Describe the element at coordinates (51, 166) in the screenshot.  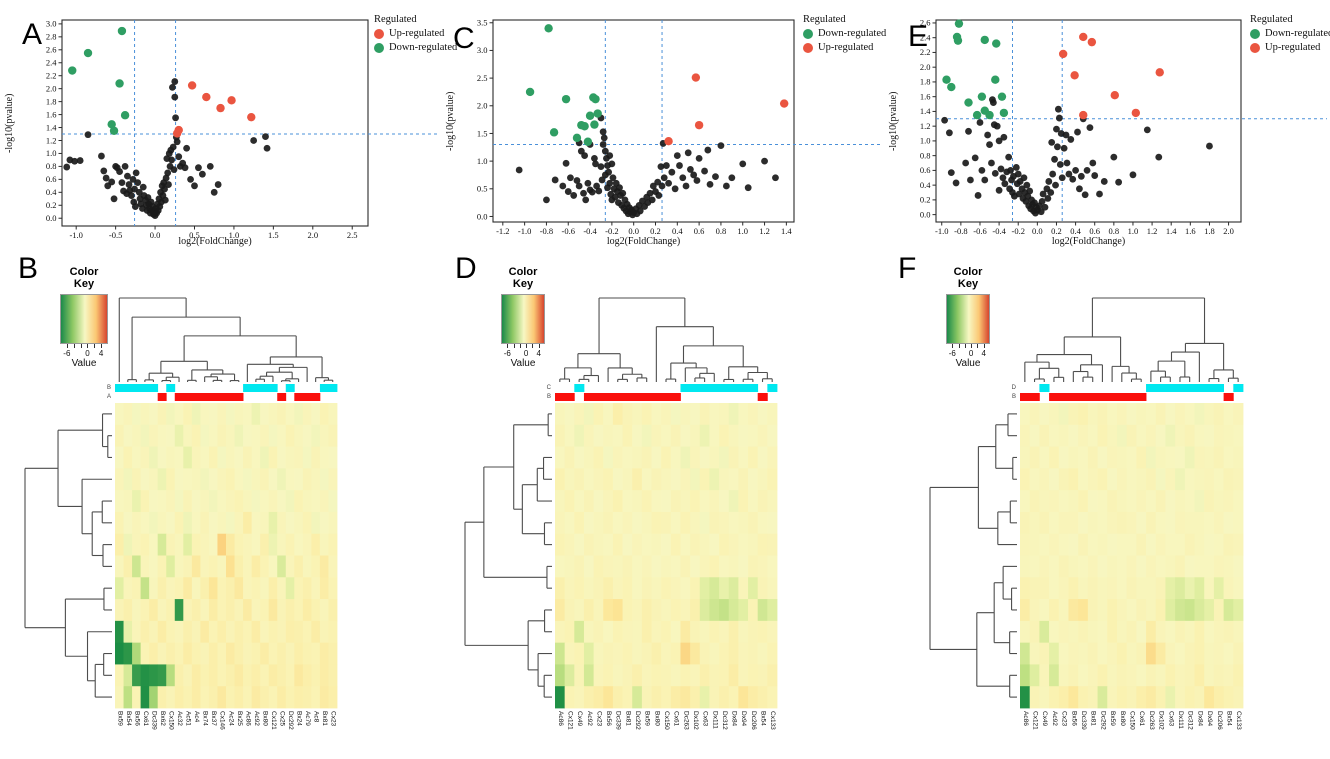
I see `y-tick-label: 0.8` at that location.